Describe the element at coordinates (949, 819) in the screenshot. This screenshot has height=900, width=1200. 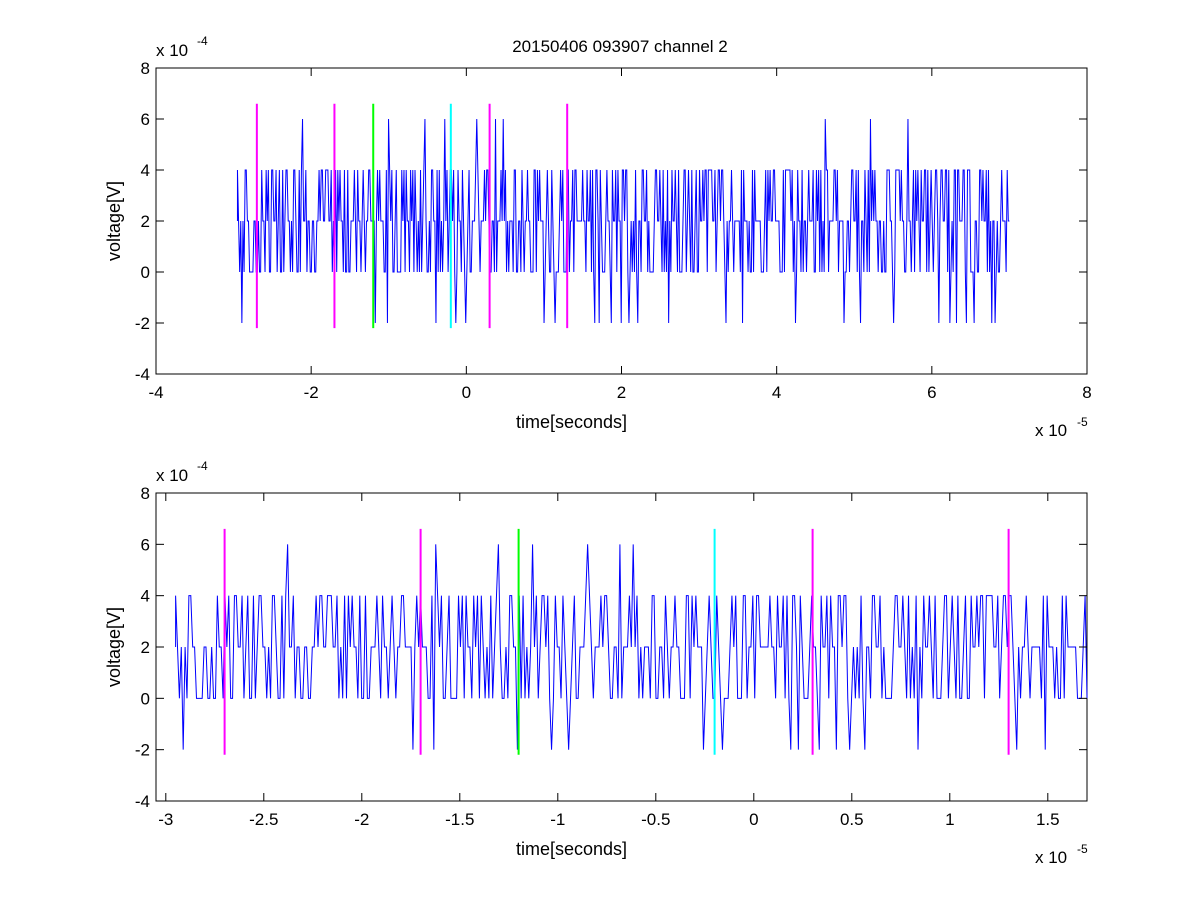
I see `bottom-x-tick-label: 1` at that location.